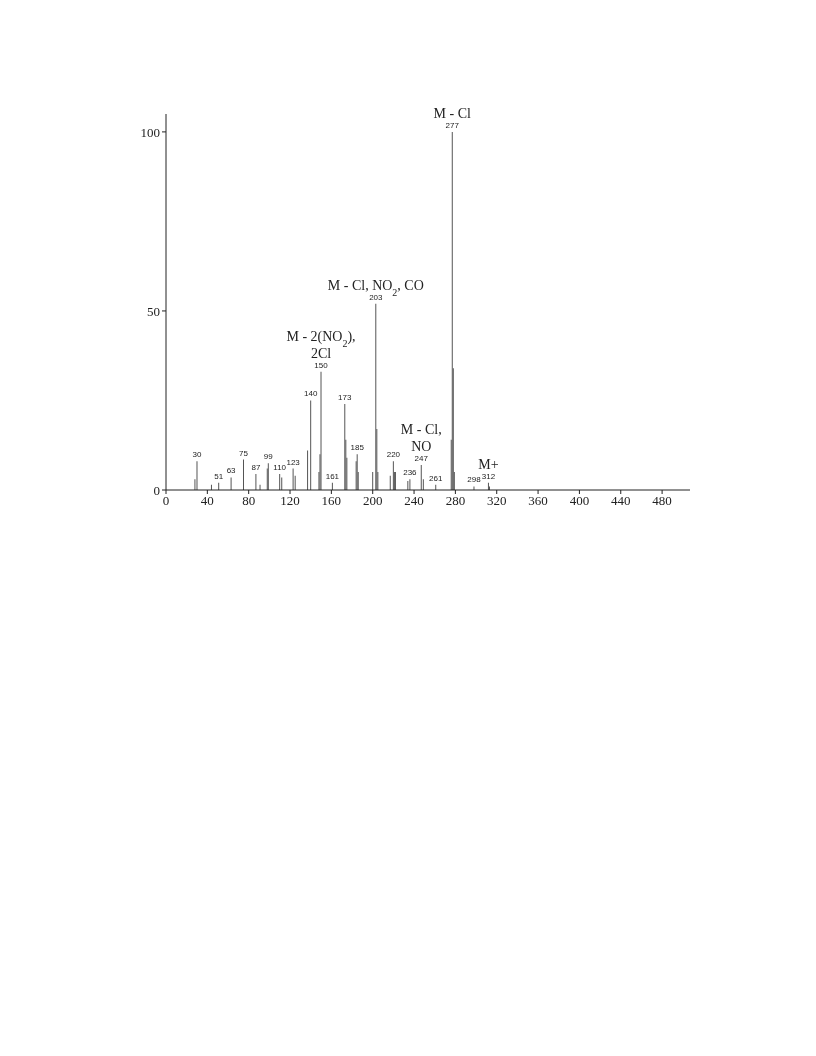  What do you see at coordinates (421, 458) in the screenshot?
I see `annotation: 247` at bounding box center [421, 458].